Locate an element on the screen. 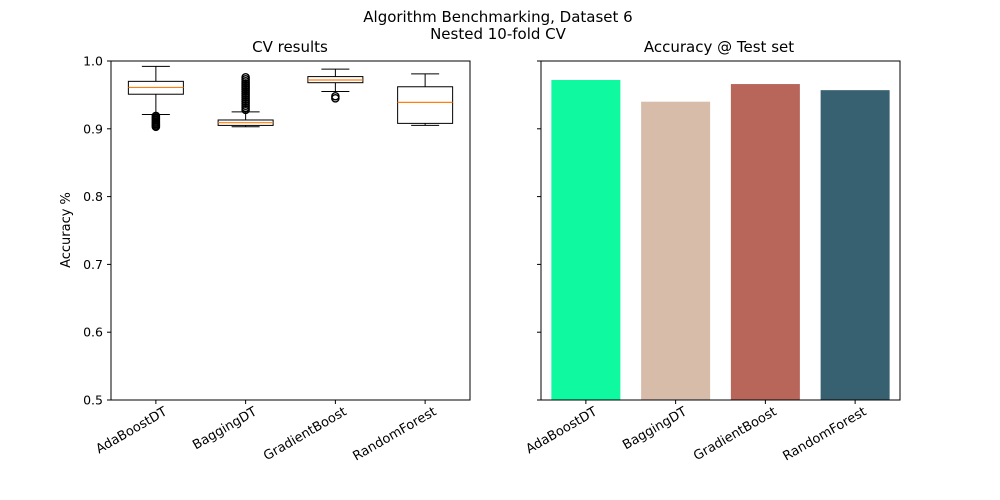 This screenshot has width=1000, height=500. left-y-tick-label: 0.5 is located at coordinates (93, 400).